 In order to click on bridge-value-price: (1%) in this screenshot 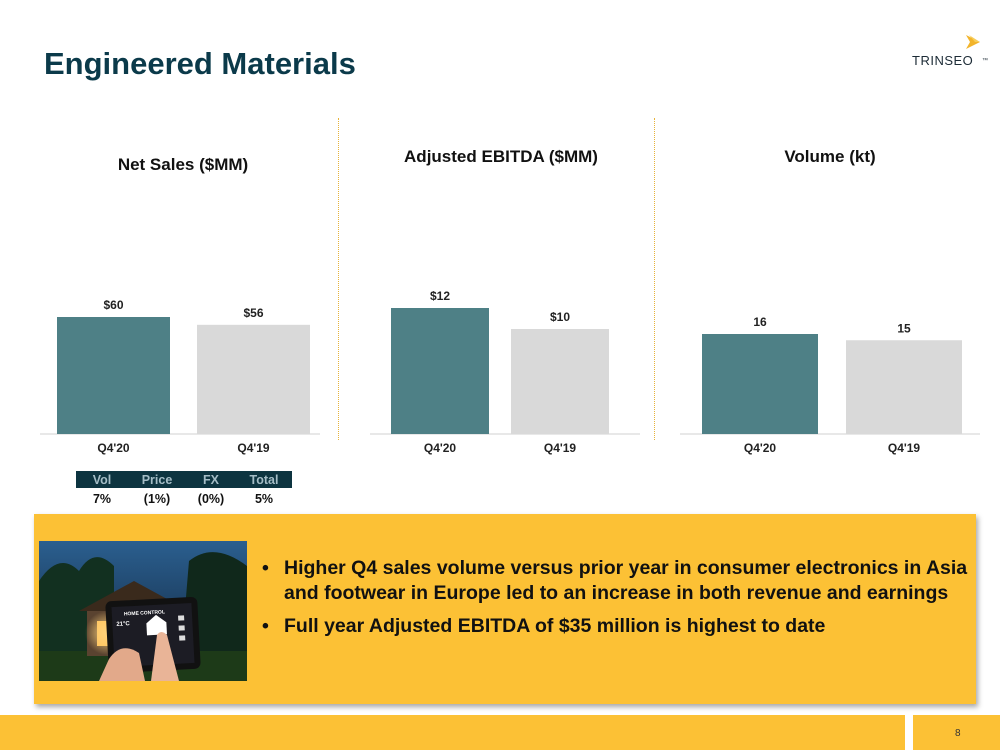, I will do `click(157, 499)`.